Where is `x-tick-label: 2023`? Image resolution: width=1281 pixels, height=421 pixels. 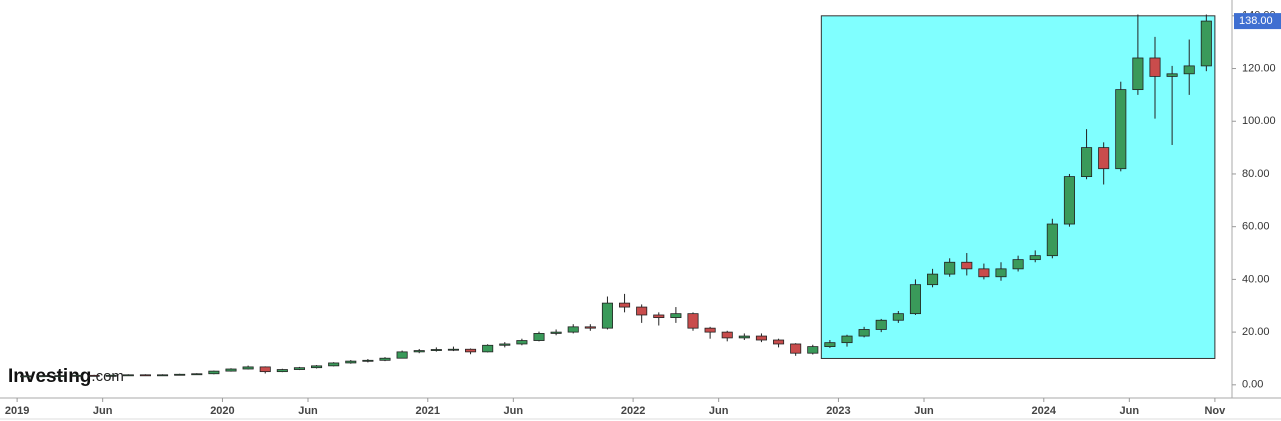 x-tick-label: 2023 is located at coordinates (838, 411).